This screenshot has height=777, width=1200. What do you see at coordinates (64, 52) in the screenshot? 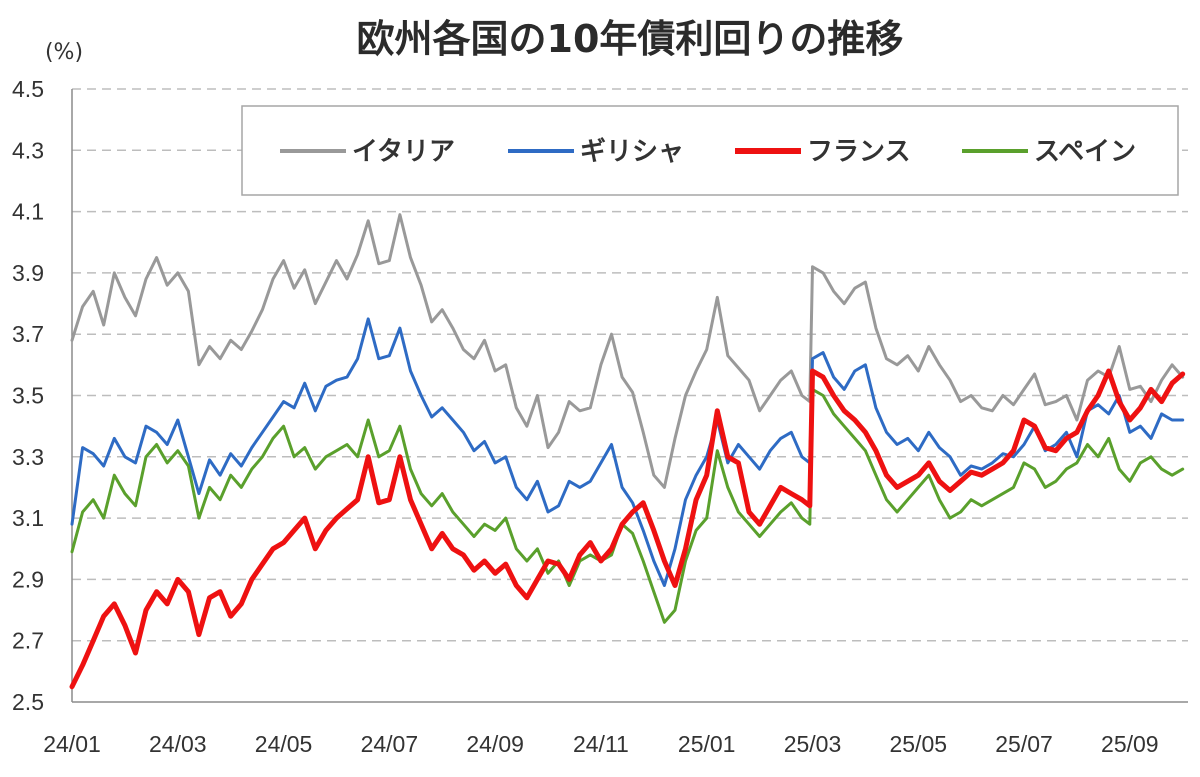
I see `y-axis-unit-label: (%)` at bounding box center [64, 52].